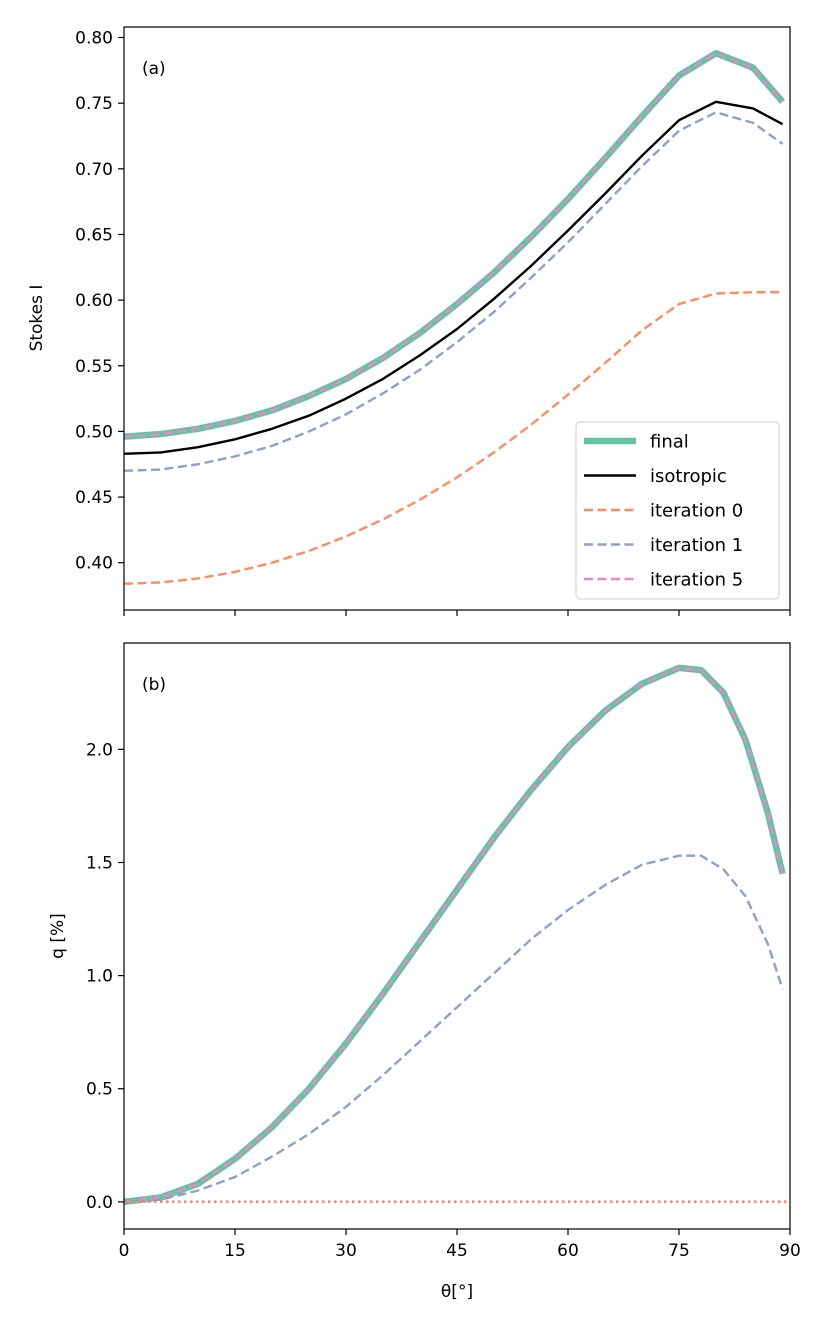 The width and height of the screenshot is (830, 1329). What do you see at coordinates (457, 1251) in the screenshot?
I see `x-tick-label-b: 45` at bounding box center [457, 1251].